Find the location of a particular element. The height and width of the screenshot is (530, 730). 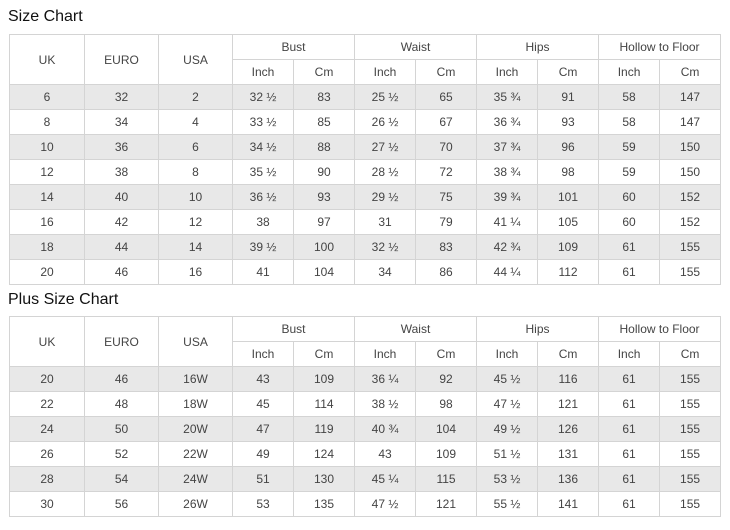

table-cell: 101 is located at coordinates (568, 197).